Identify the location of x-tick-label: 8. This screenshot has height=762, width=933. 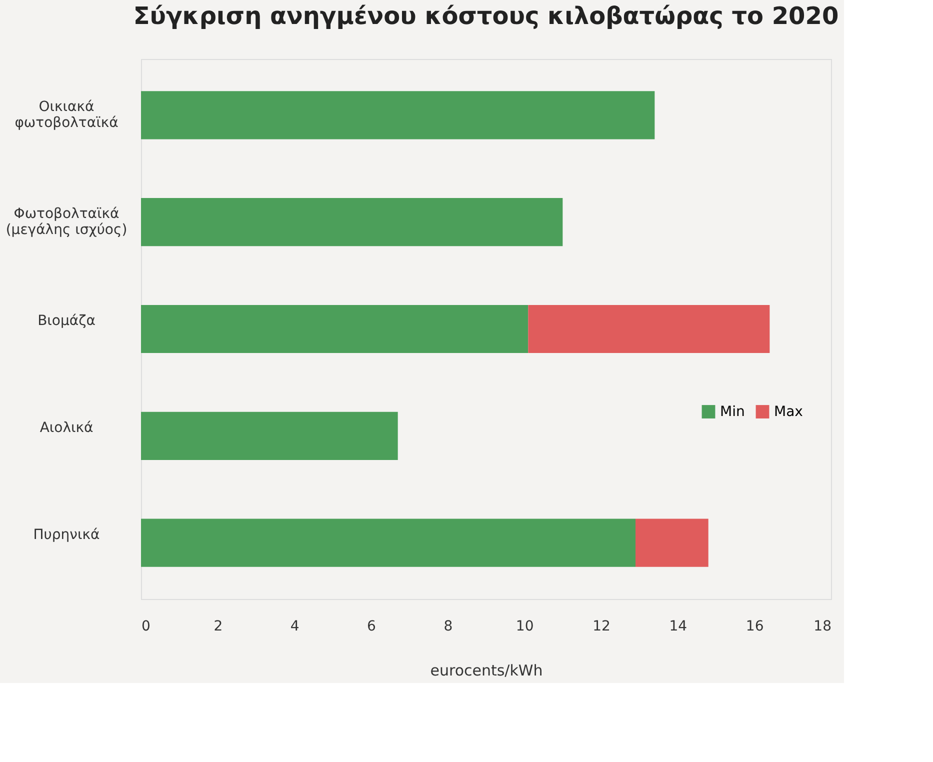
(448, 626).